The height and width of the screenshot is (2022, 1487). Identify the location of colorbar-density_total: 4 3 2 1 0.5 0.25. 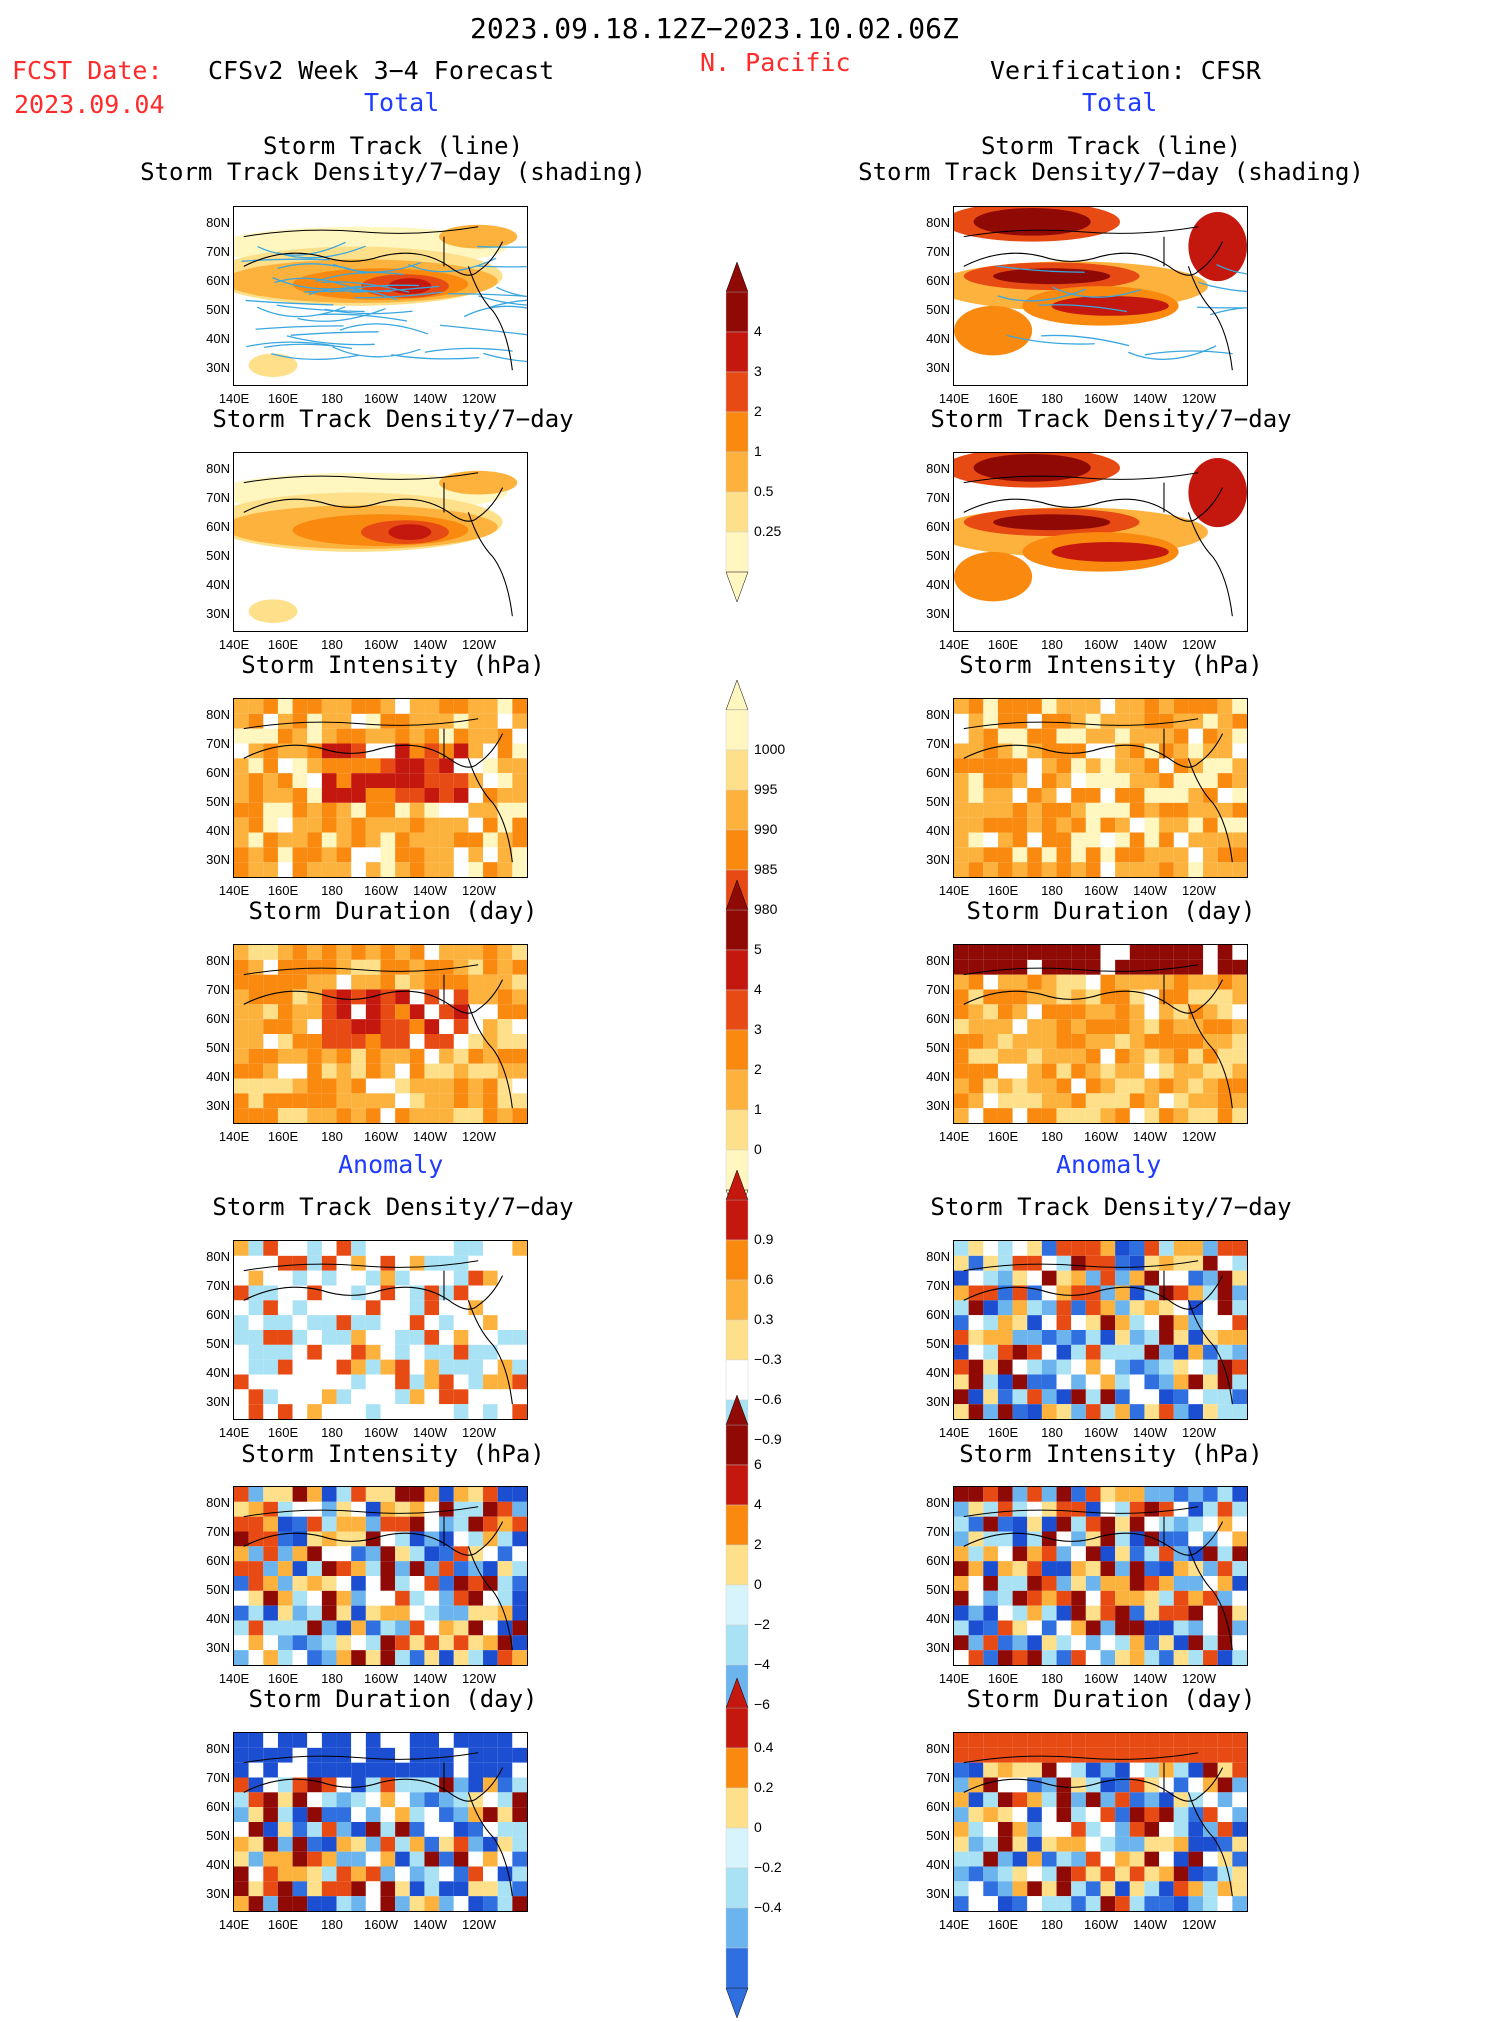
(751, 433).